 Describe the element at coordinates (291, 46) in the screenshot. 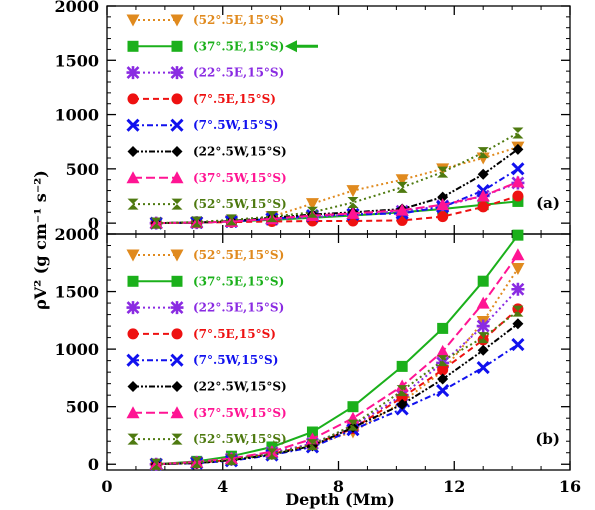

I see `highlight-arrow-icon` at that location.